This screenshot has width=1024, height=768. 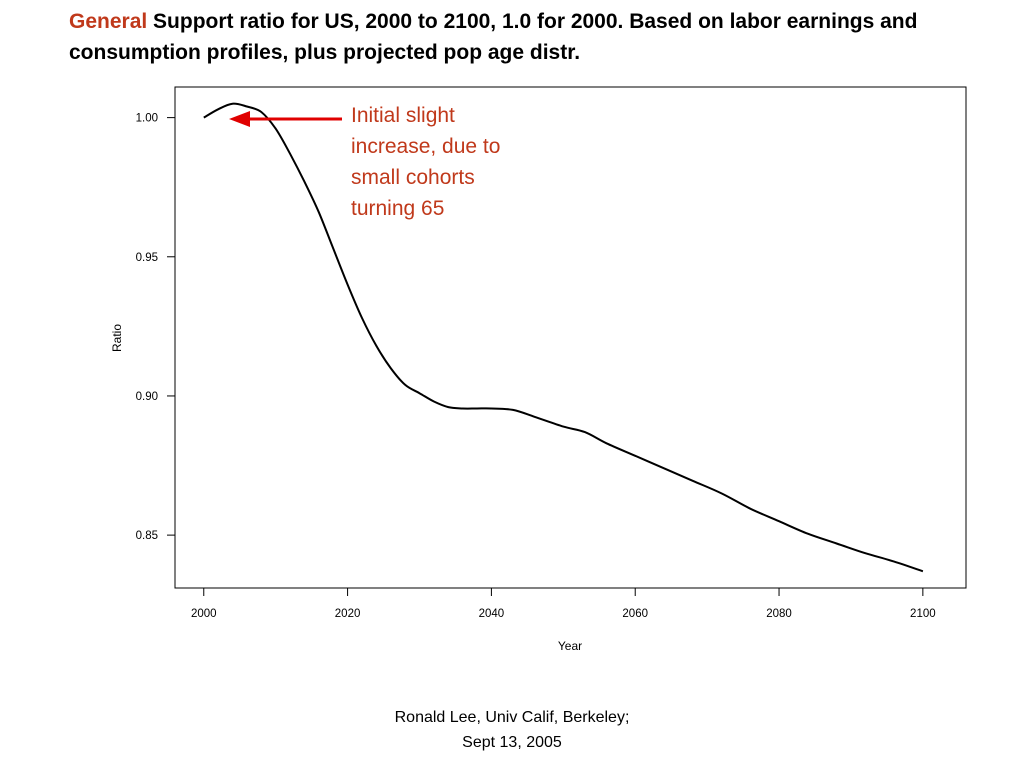 I want to click on x-tick-label: 2020, so click(x=348, y=614).